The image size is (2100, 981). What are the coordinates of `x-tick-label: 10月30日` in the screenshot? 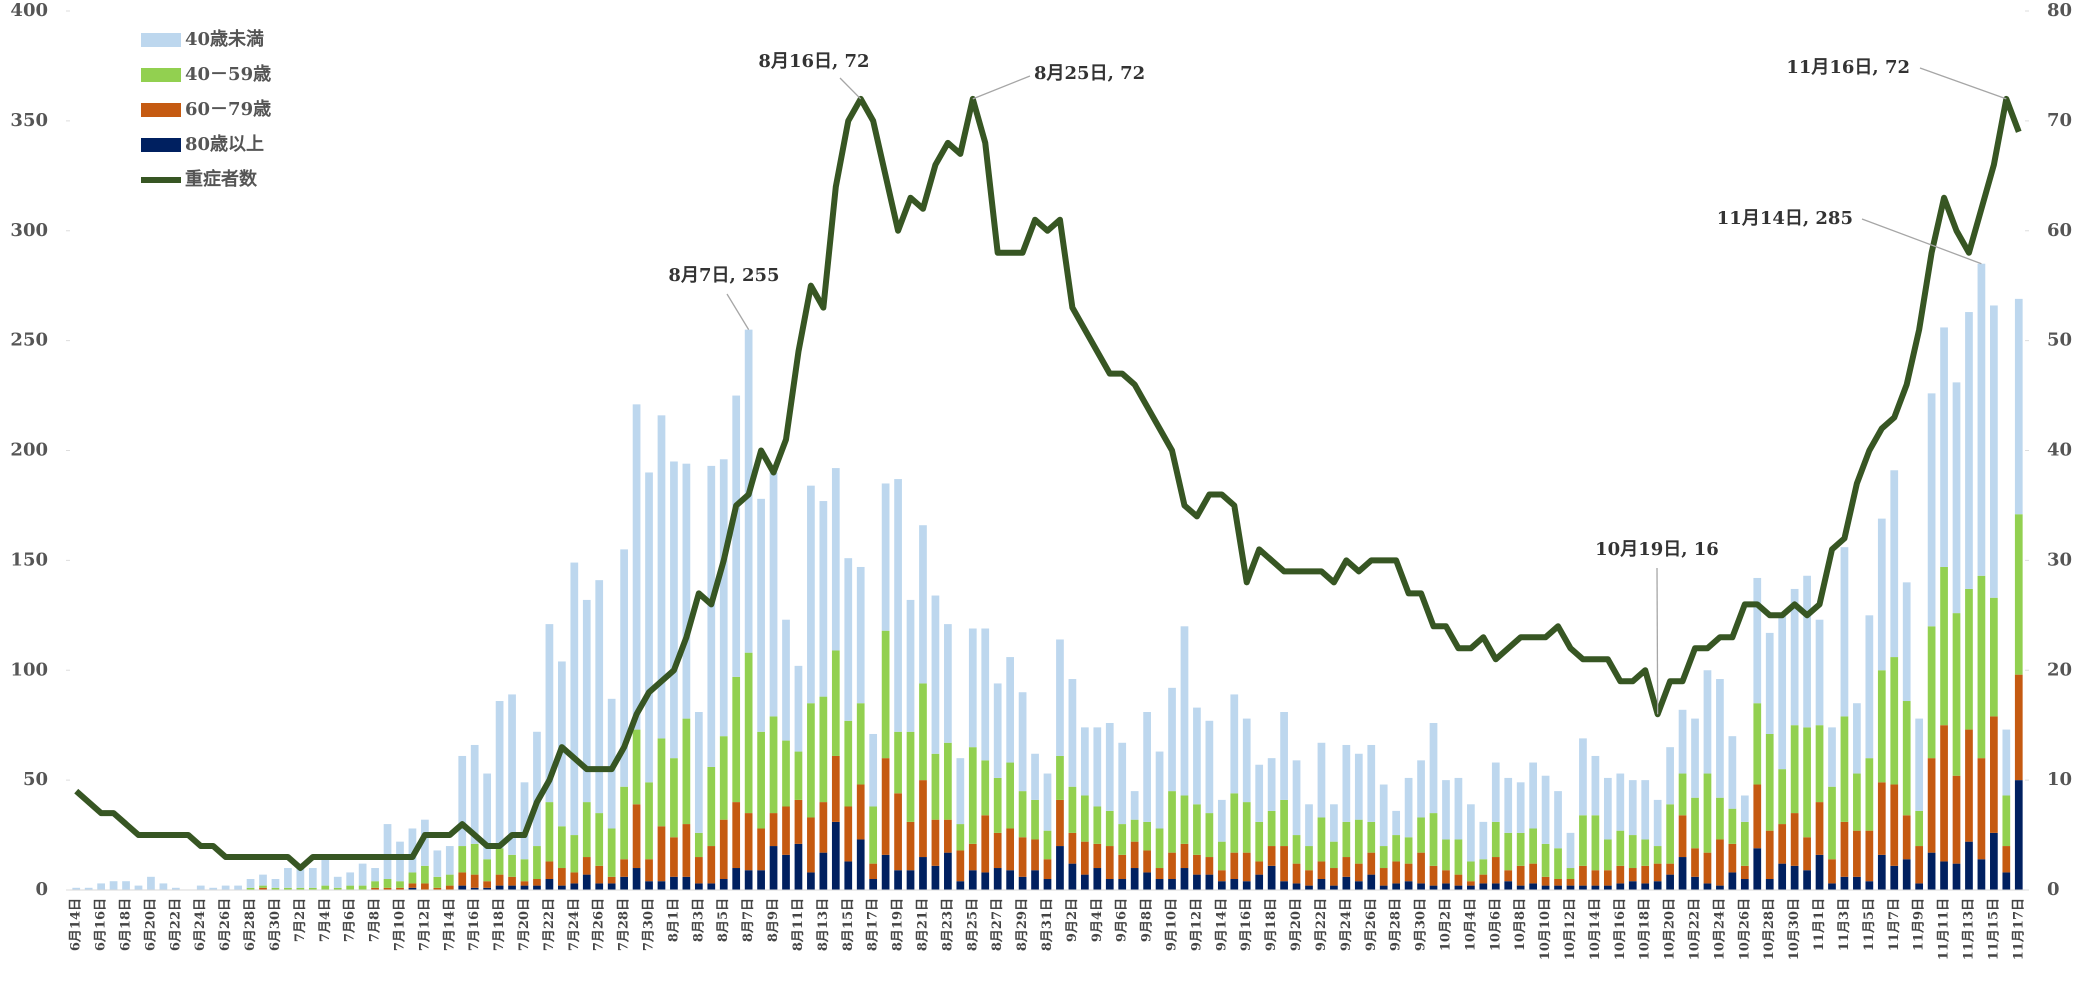 It's located at (1794, 929).